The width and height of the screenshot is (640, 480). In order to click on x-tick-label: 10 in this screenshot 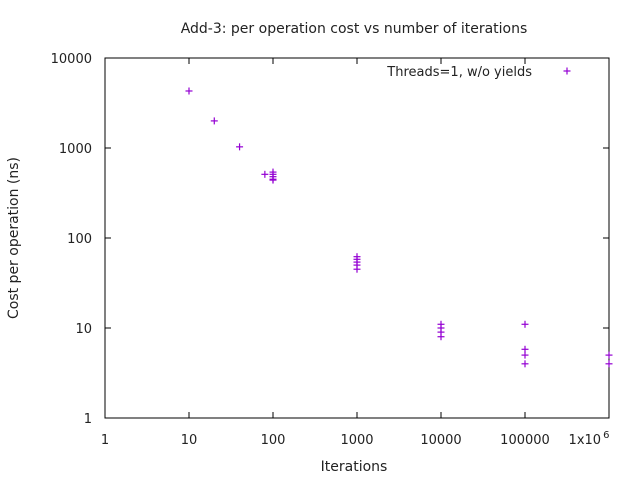, I will do `click(189, 440)`.